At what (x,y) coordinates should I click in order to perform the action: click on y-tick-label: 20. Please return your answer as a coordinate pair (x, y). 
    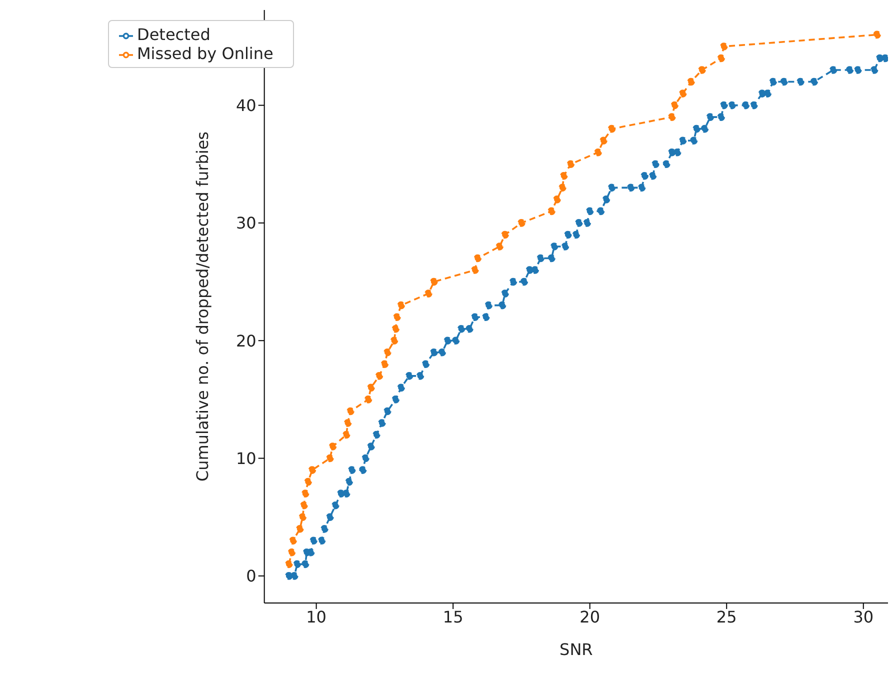
    Looking at the image, I should click on (246, 340).